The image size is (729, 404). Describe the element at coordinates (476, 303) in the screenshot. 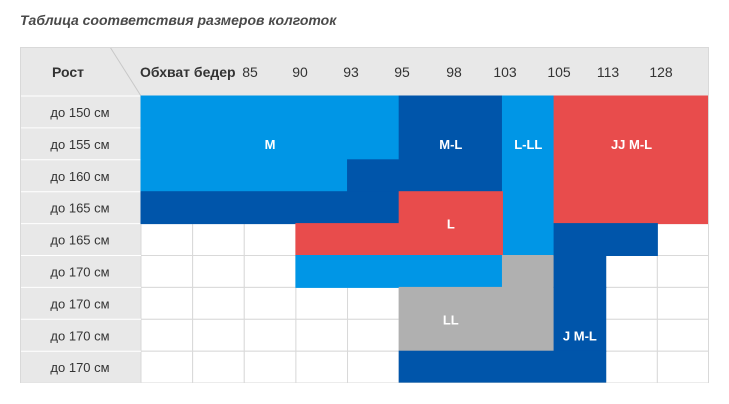

I see `zone-ll-region` at that location.